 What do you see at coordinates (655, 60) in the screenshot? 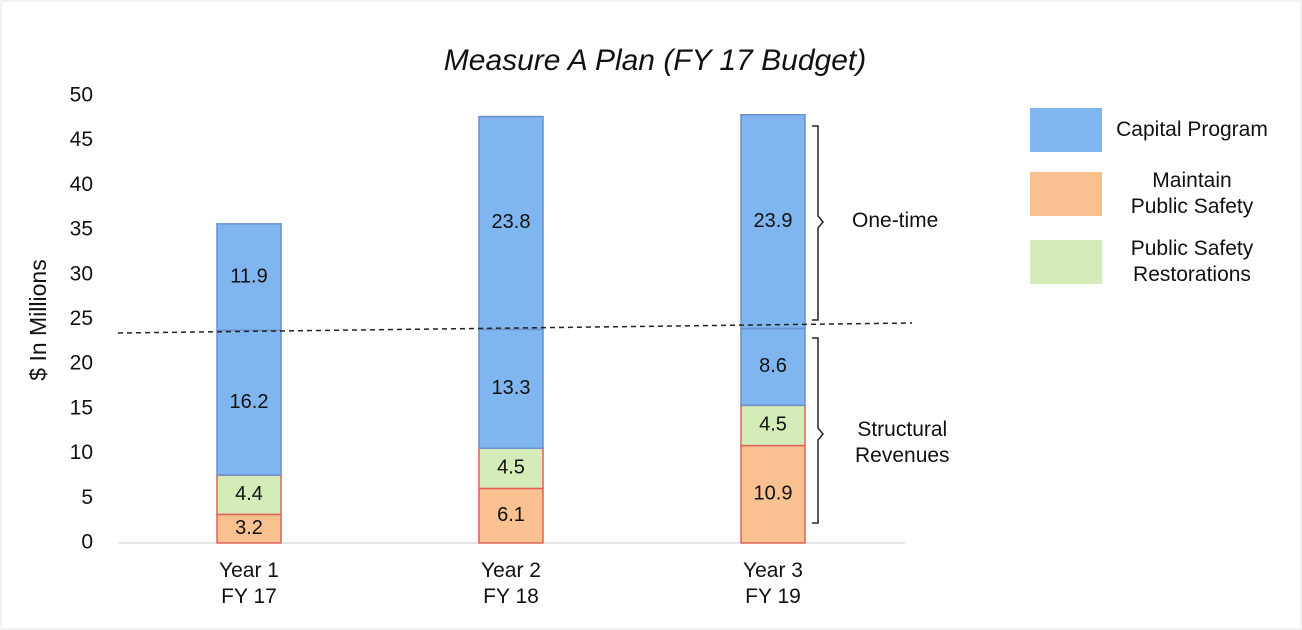
I see `chart-title: Measure A Plan (FY 17 Budget)` at bounding box center [655, 60].